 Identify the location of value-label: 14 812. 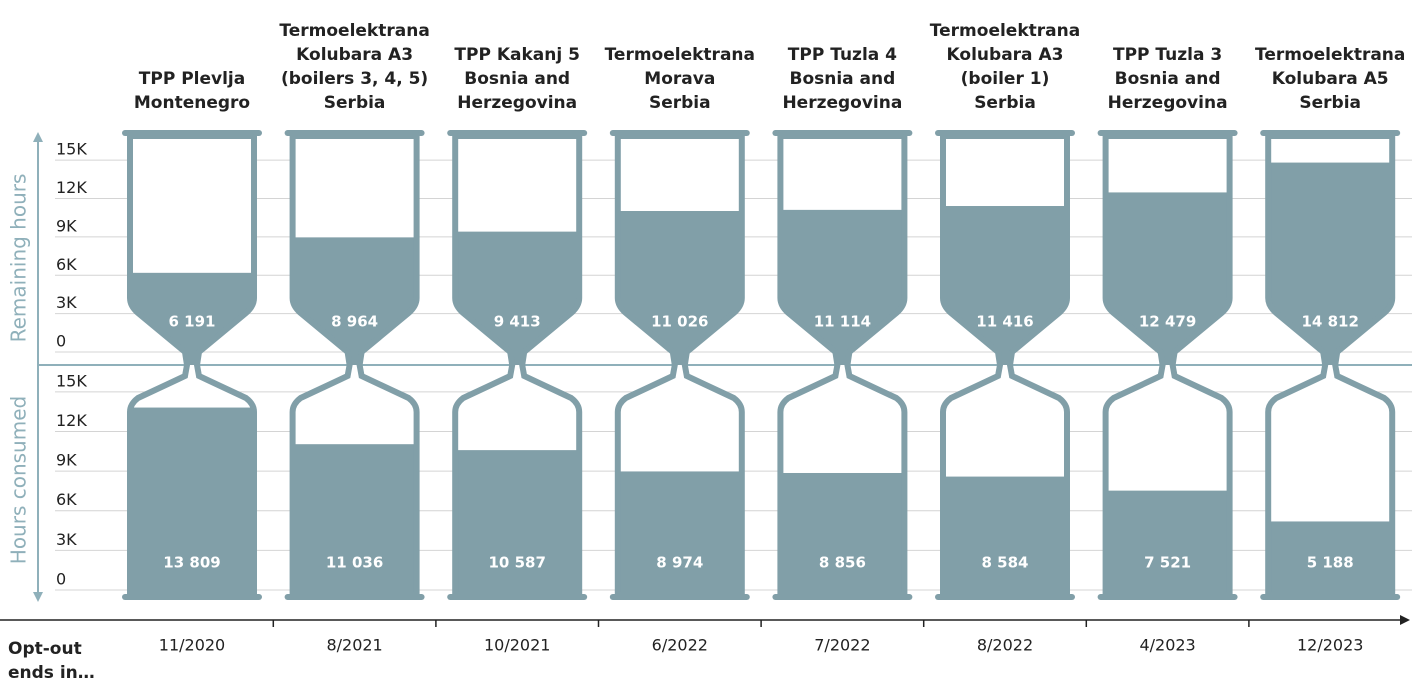
(1329, 322).